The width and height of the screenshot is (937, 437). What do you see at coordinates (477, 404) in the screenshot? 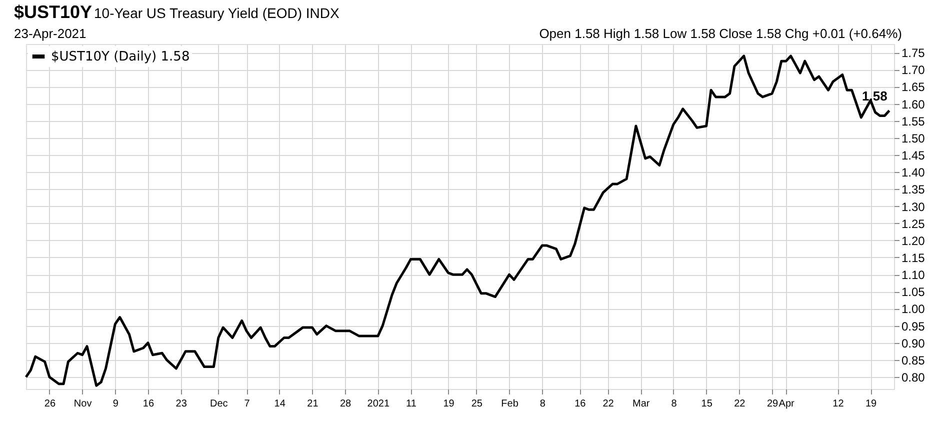
I see `x-tick-label: 25` at bounding box center [477, 404].